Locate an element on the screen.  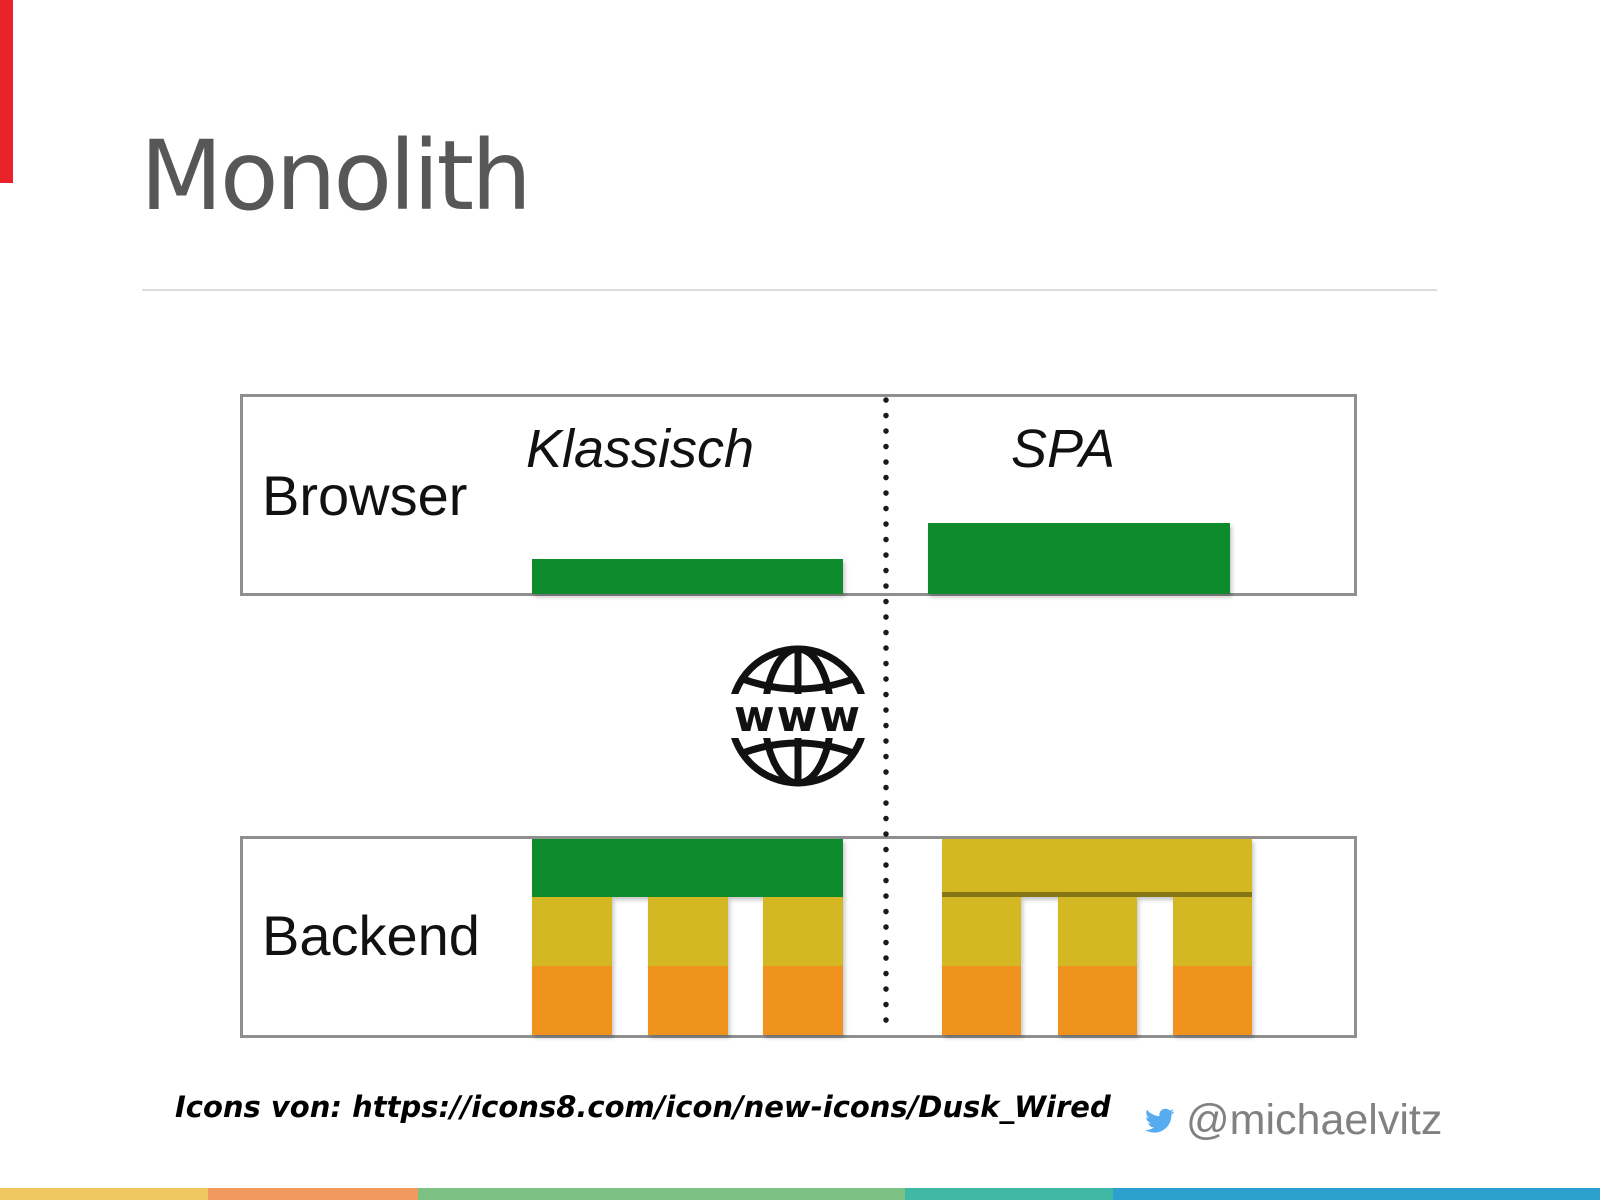
backend-bar-klassisch-top is located at coordinates (687, 868).